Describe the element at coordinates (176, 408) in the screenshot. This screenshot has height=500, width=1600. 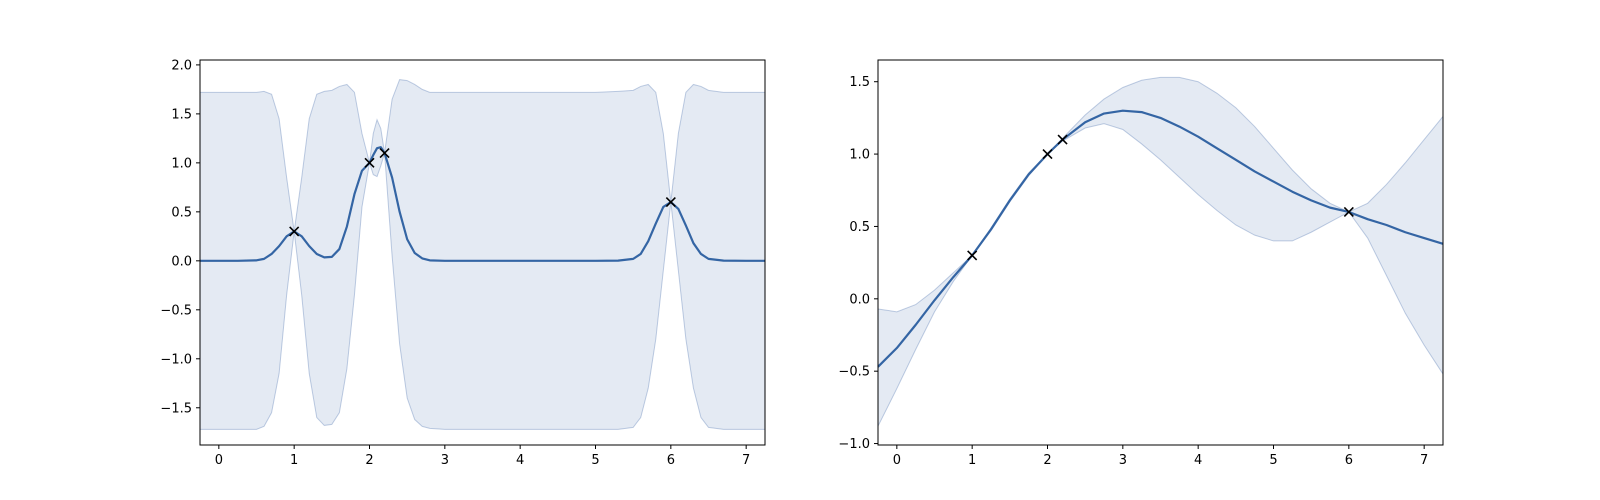
I see `y-tick-label: −1.5` at that location.